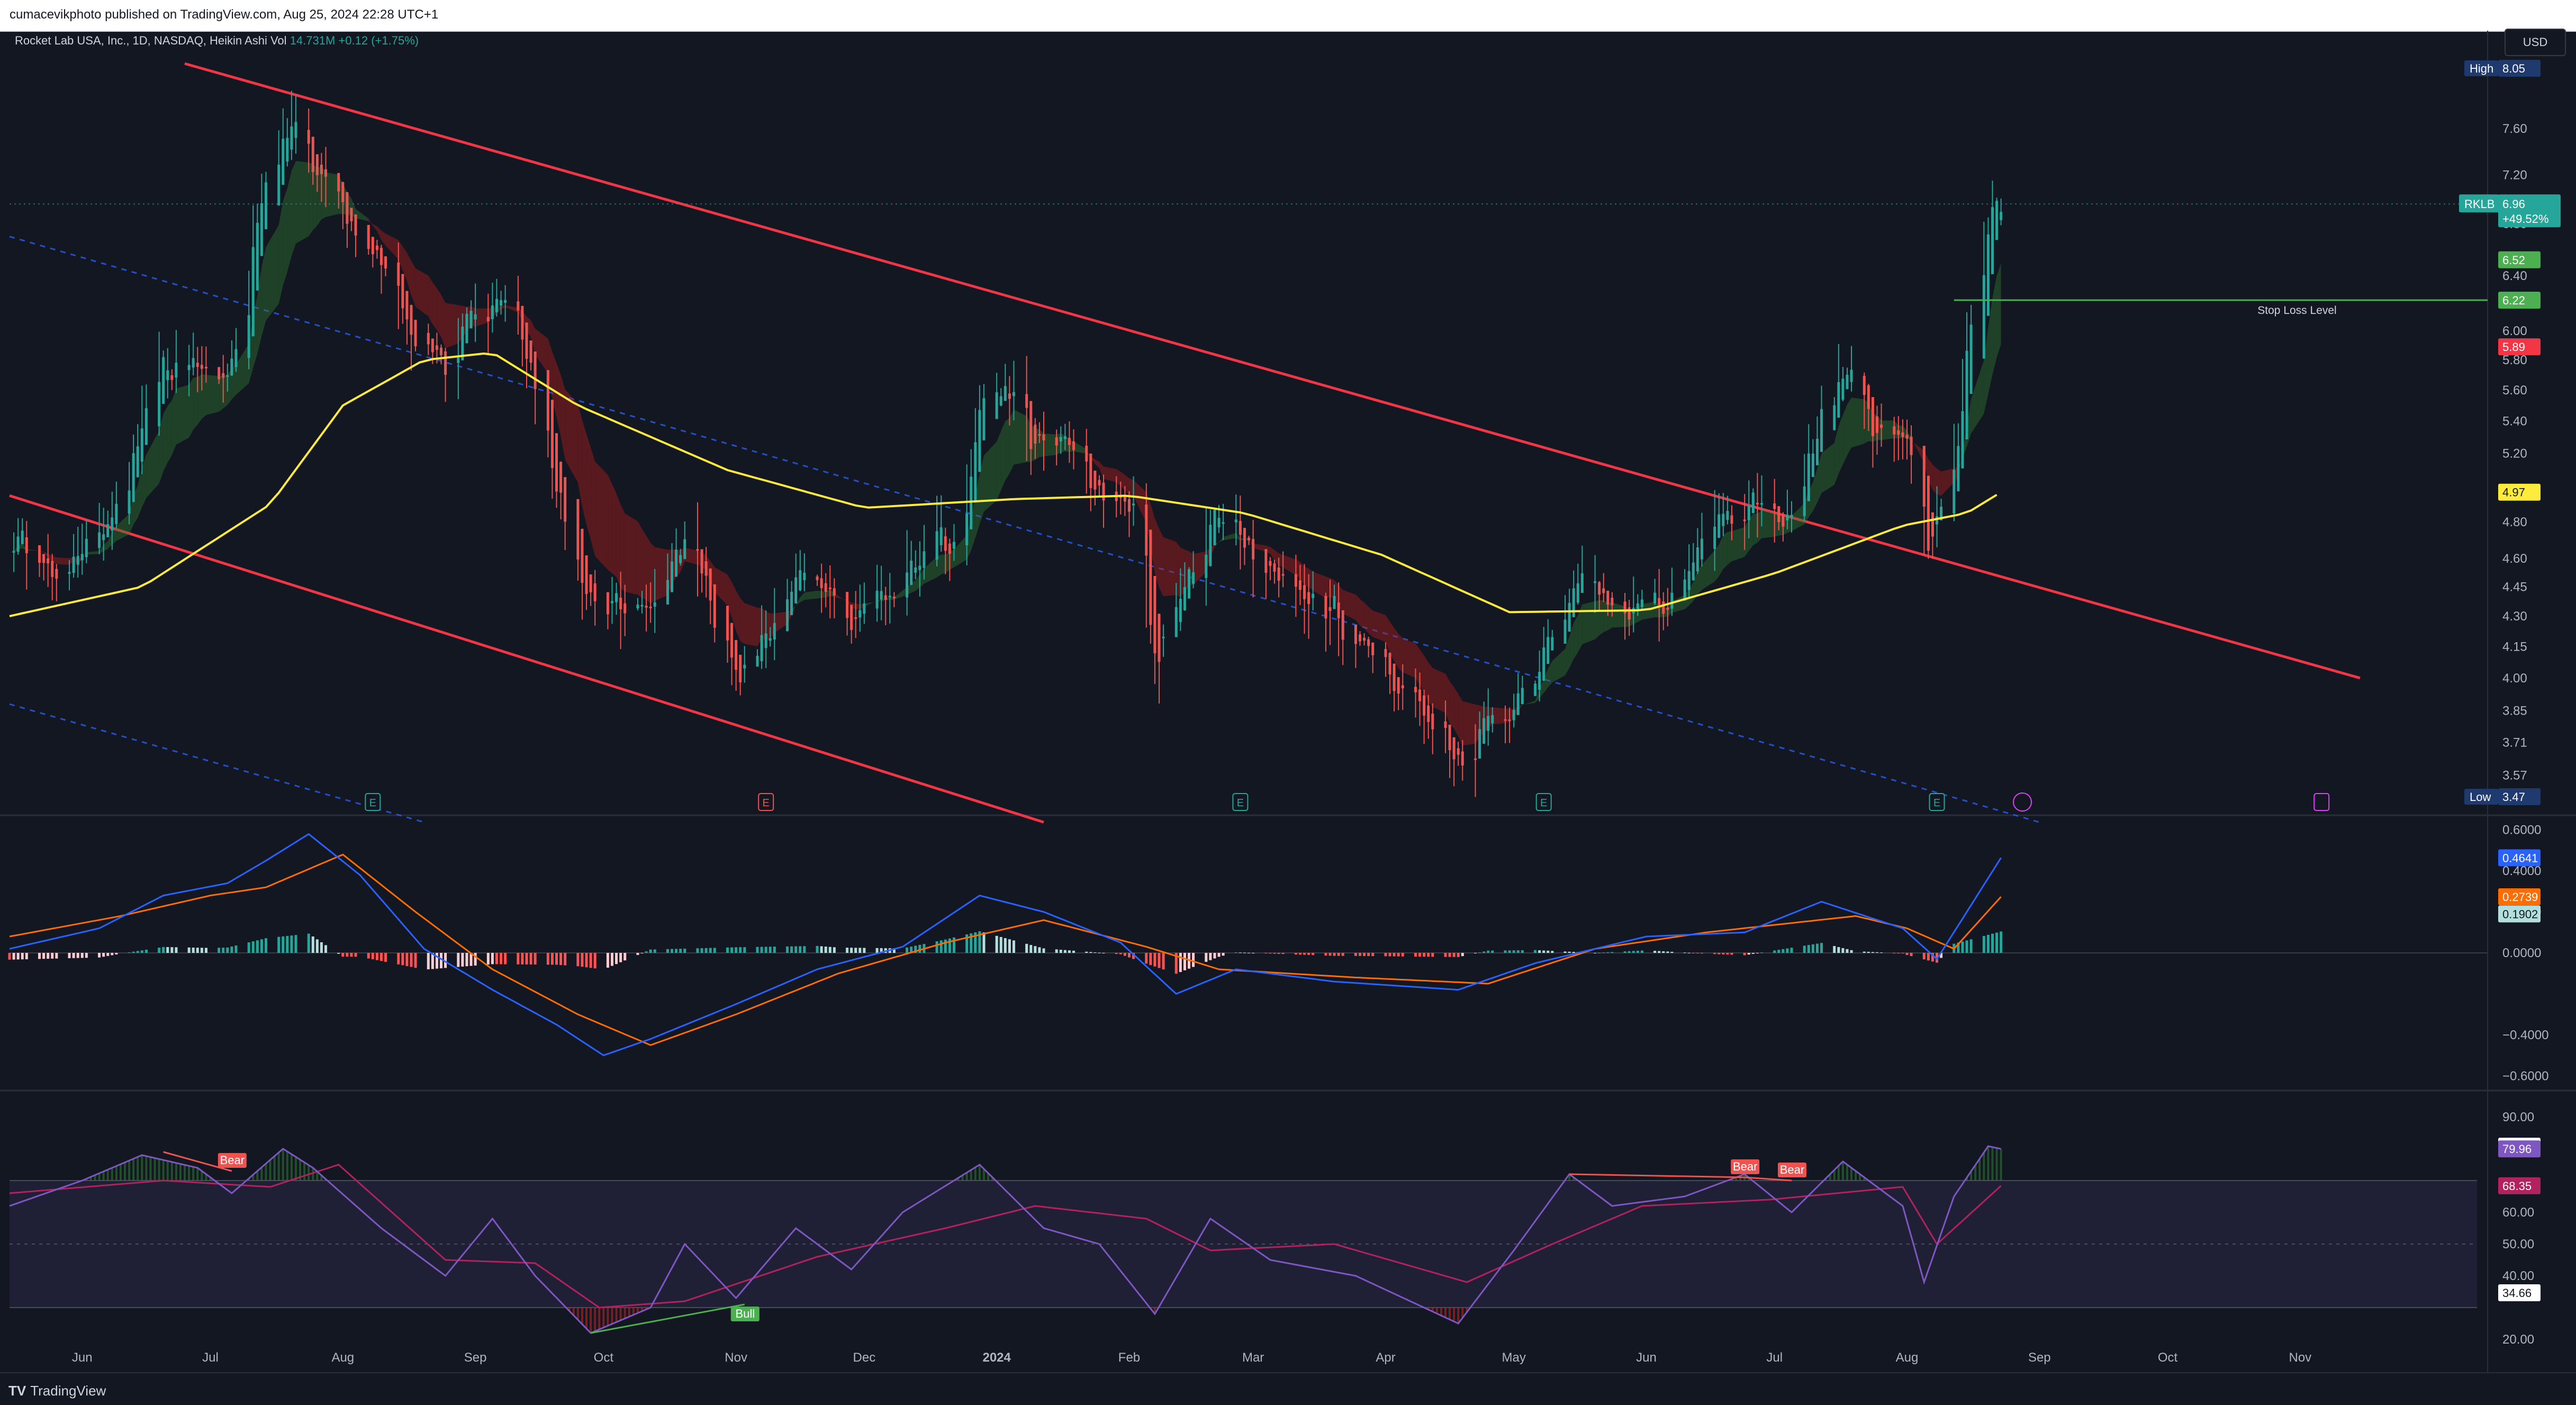 The image size is (2576, 1405). Describe the element at coordinates (2535, 42) in the screenshot. I see `currency-button: USD` at that location.